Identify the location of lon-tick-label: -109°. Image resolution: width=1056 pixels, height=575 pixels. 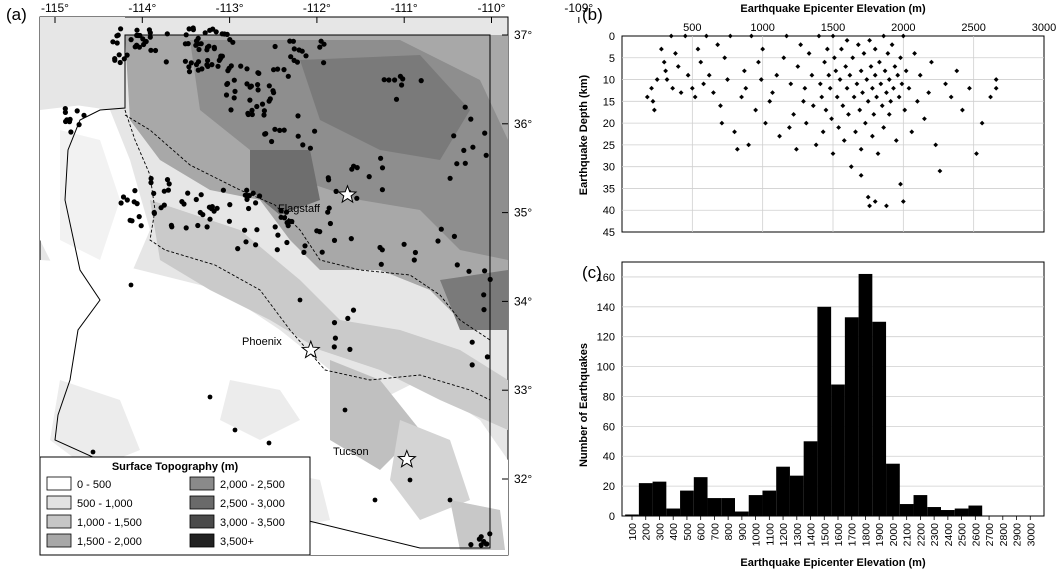
(578, 8).